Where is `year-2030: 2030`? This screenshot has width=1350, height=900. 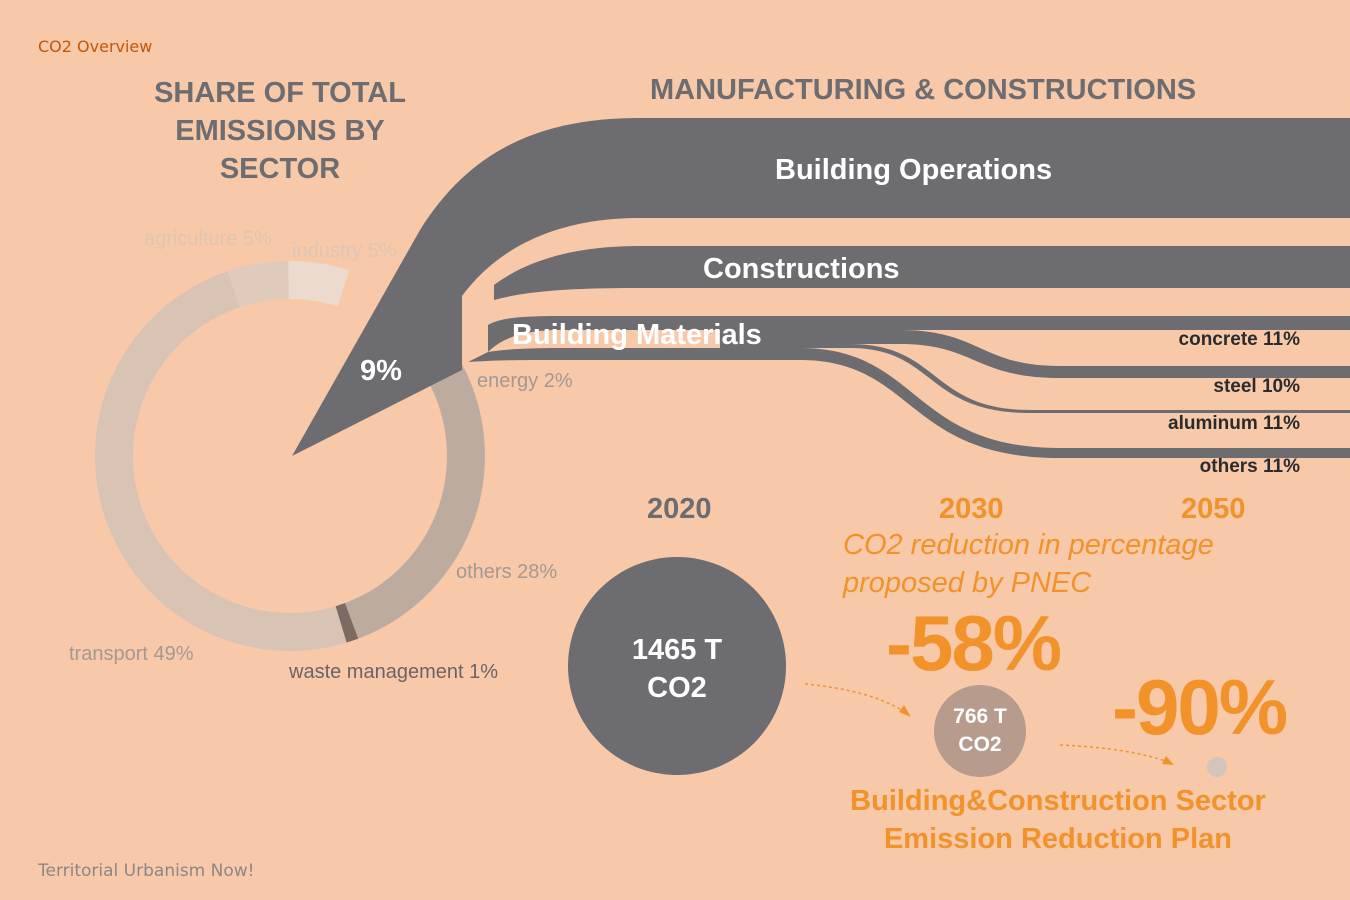 year-2030: 2030 is located at coordinates (971, 509).